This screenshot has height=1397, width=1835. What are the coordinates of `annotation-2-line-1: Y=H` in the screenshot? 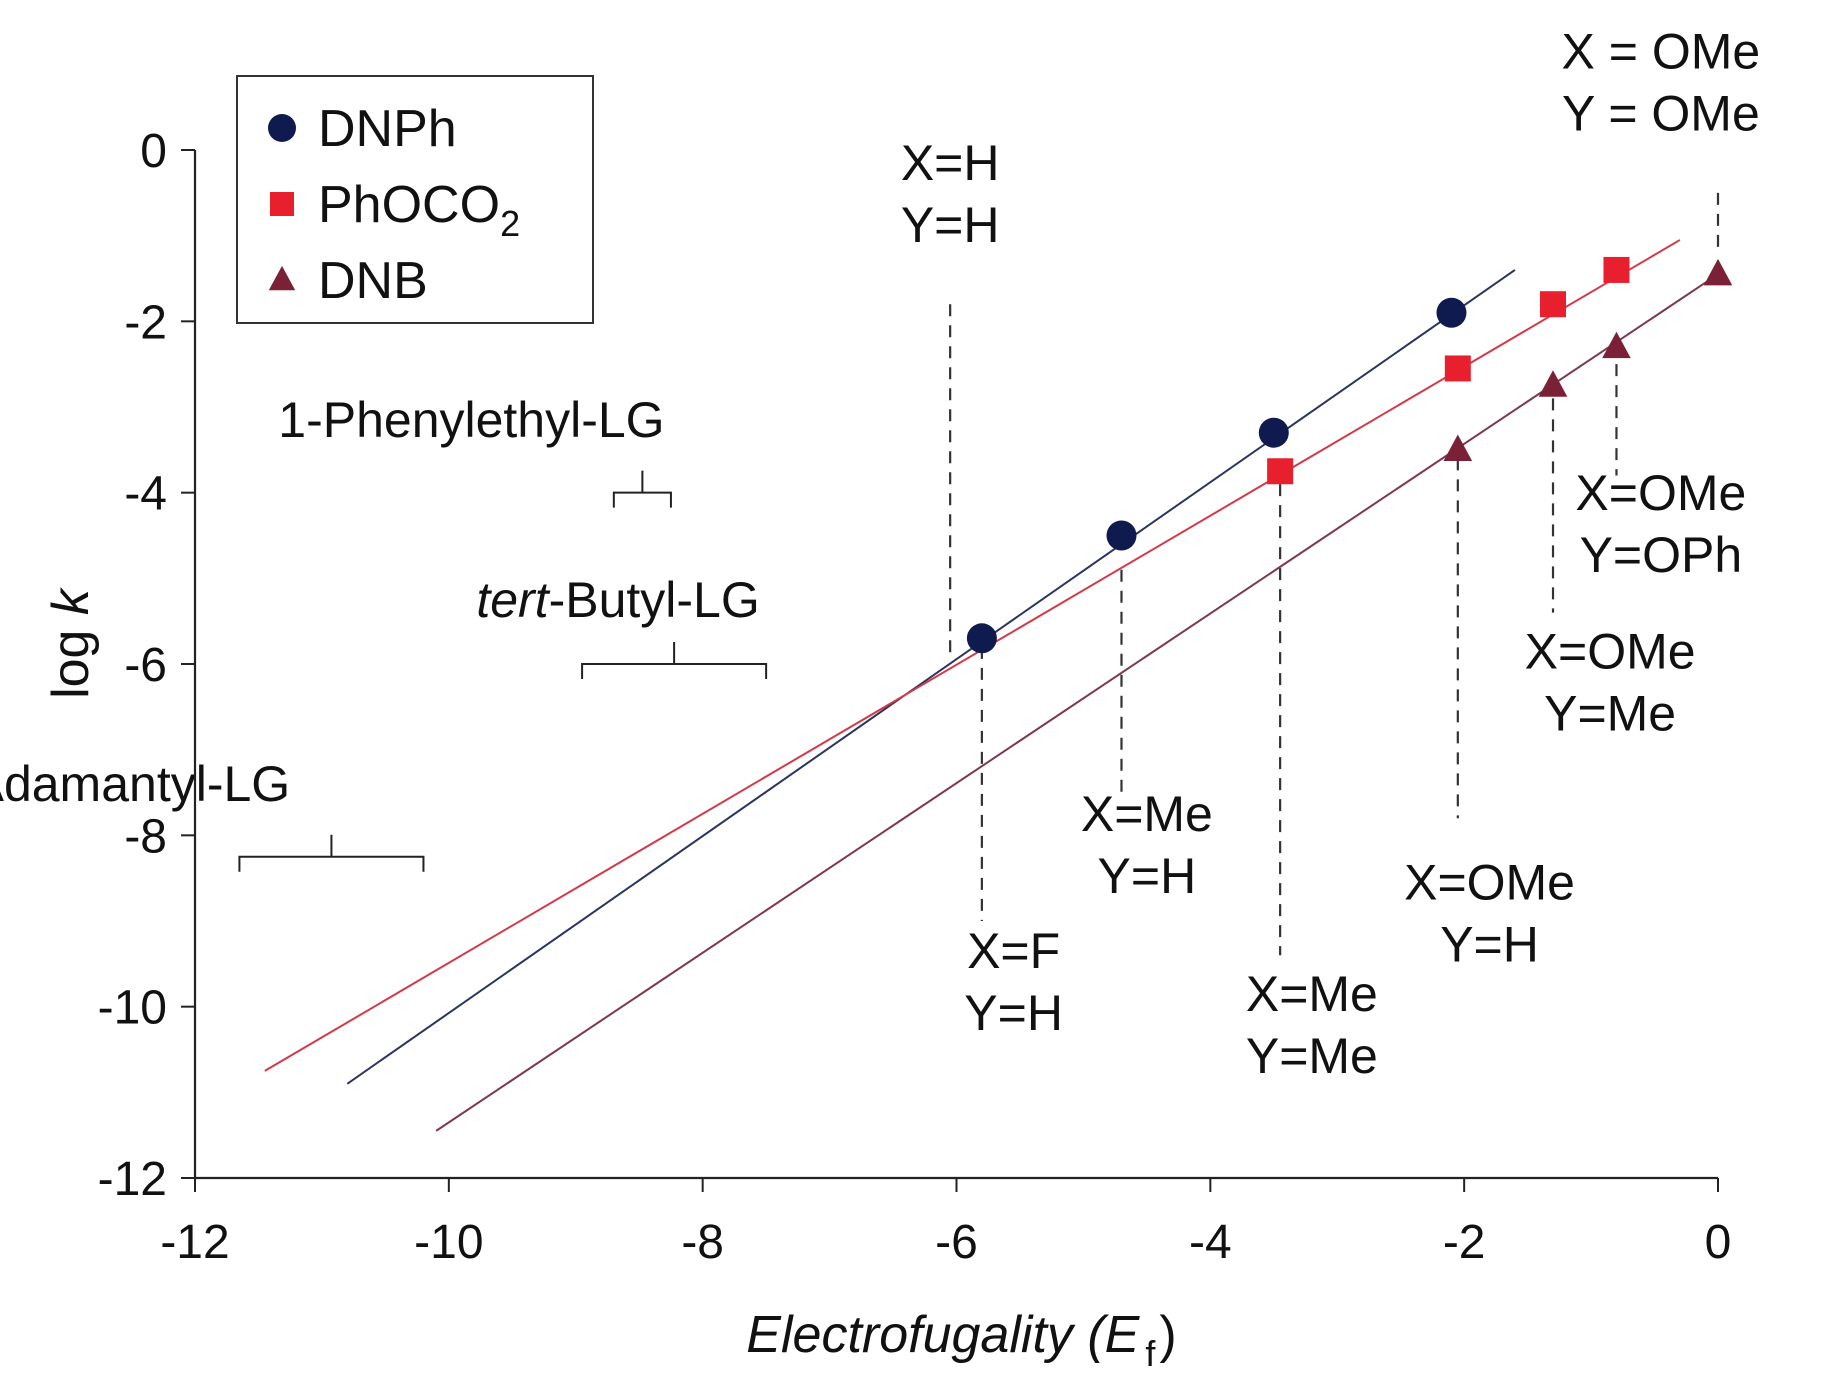 It's located at (1147, 876).